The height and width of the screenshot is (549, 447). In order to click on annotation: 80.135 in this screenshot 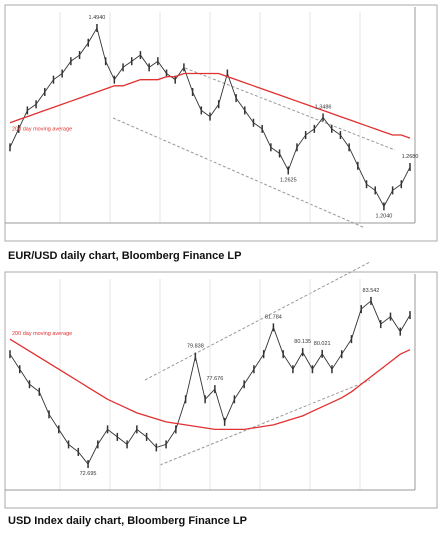, I will do `click(302, 342)`.